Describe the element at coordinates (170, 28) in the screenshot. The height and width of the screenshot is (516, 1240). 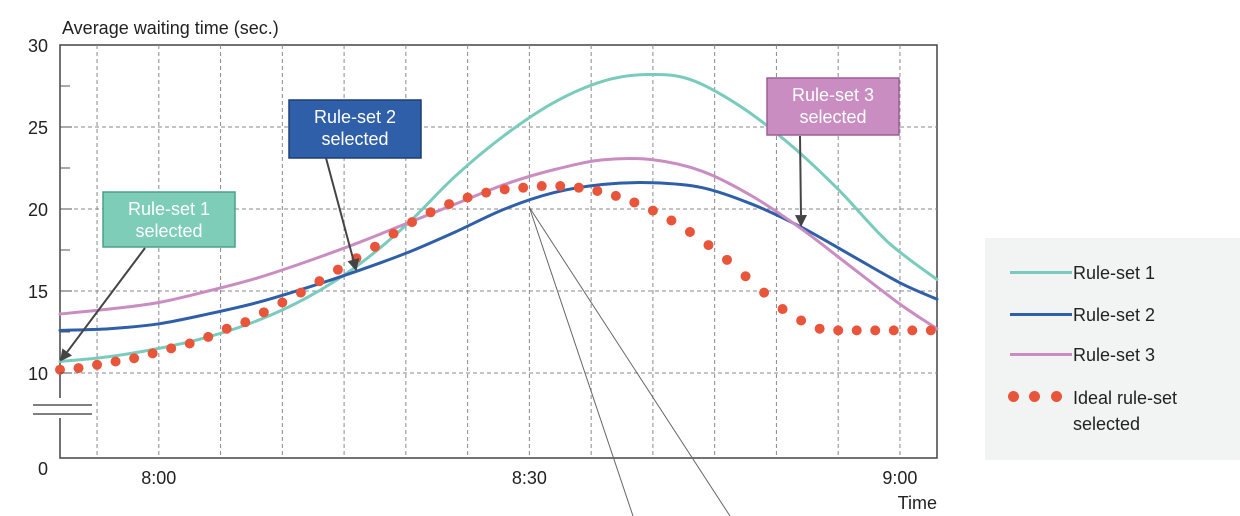
I see `y-axis-title: Average waiting time (sec.)` at that location.